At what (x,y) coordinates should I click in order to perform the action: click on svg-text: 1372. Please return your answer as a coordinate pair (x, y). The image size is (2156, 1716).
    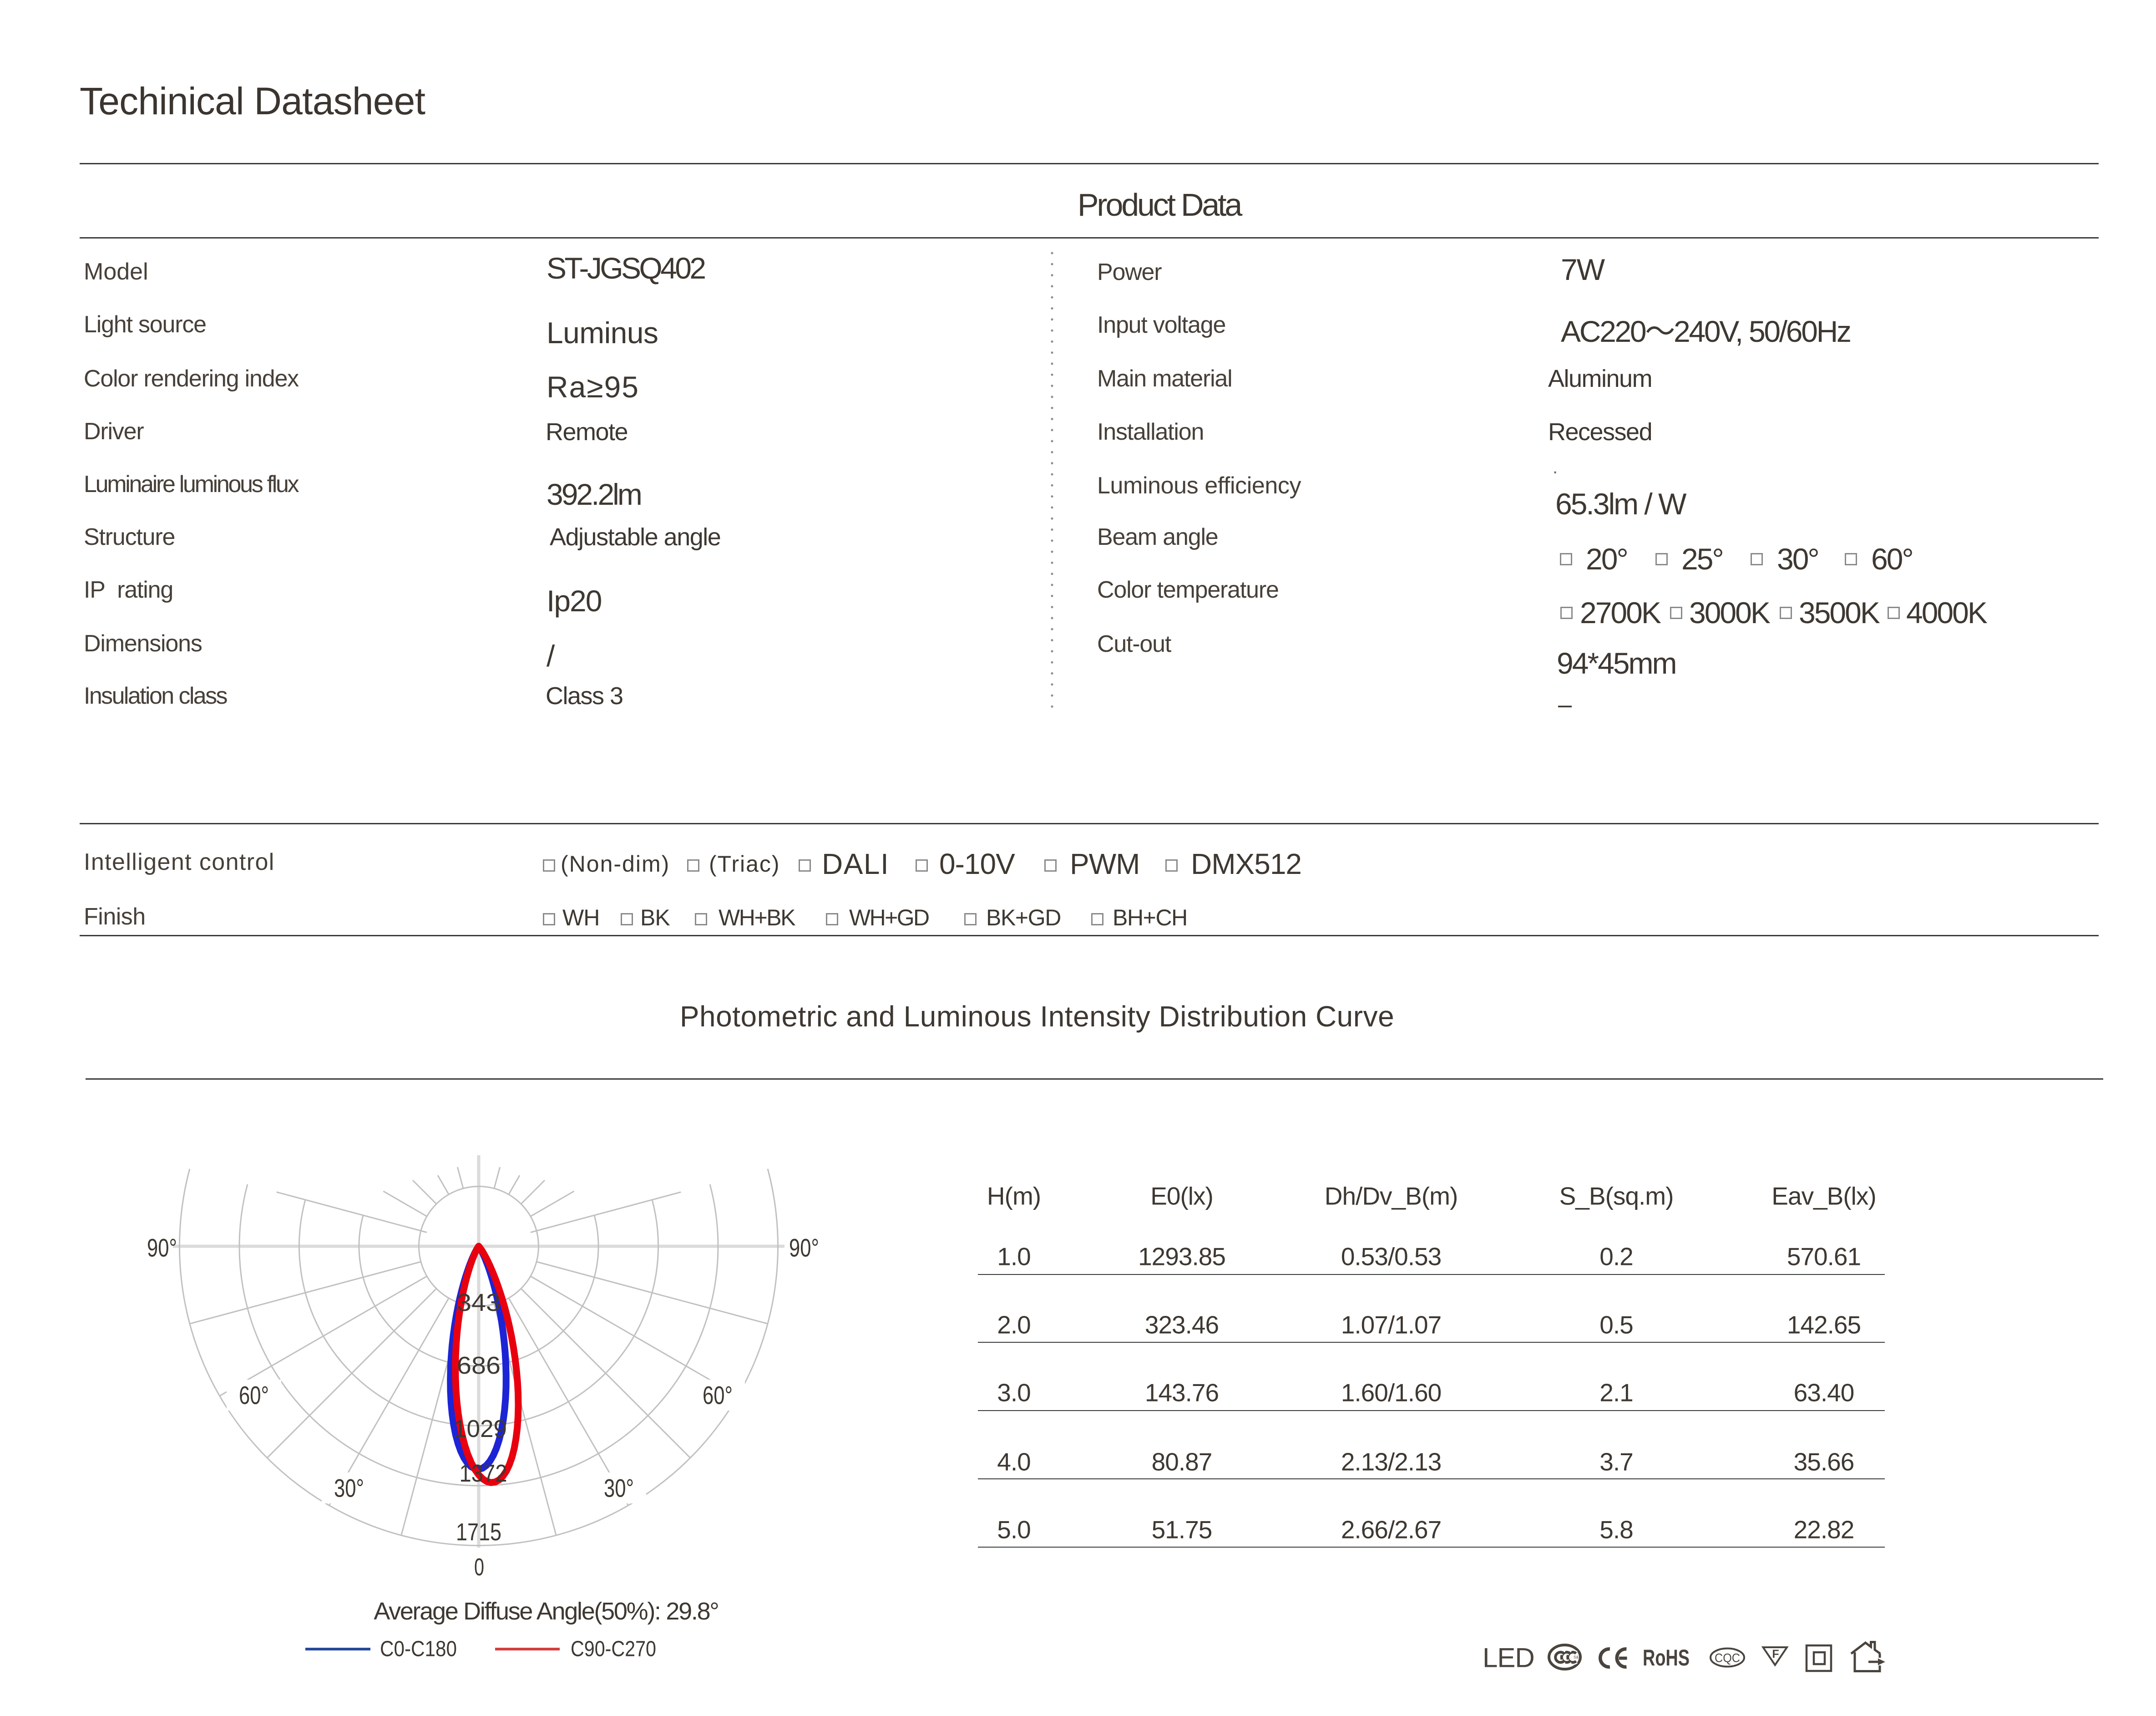
    Looking at the image, I should click on (484, 1473).